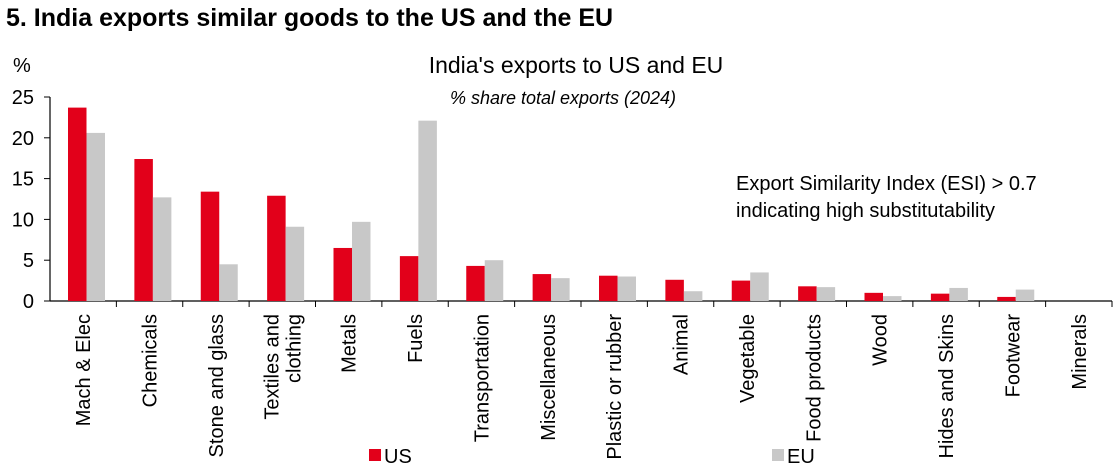 This screenshot has height=476, width=1115. What do you see at coordinates (1080, 352) in the screenshot?
I see `x-tick-label: Minerals` at bounding box center [1080, 352].